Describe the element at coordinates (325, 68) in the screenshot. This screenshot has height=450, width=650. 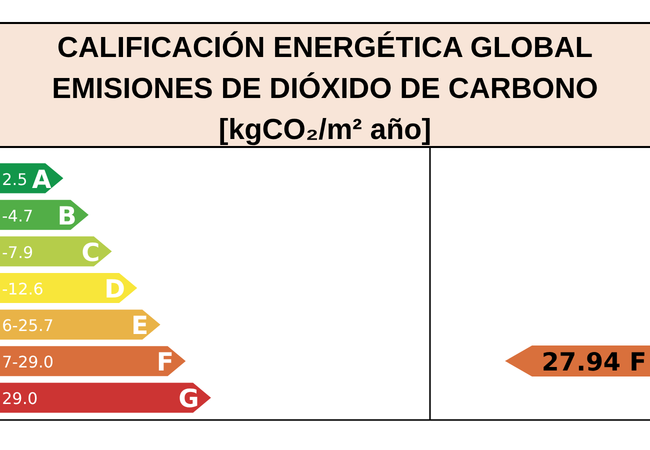
I see `text: CALIFICACIÓN ENERGÉTICA GLOBAL EMISIONES DE DIÓXIDO DE CARBONO` at that location.